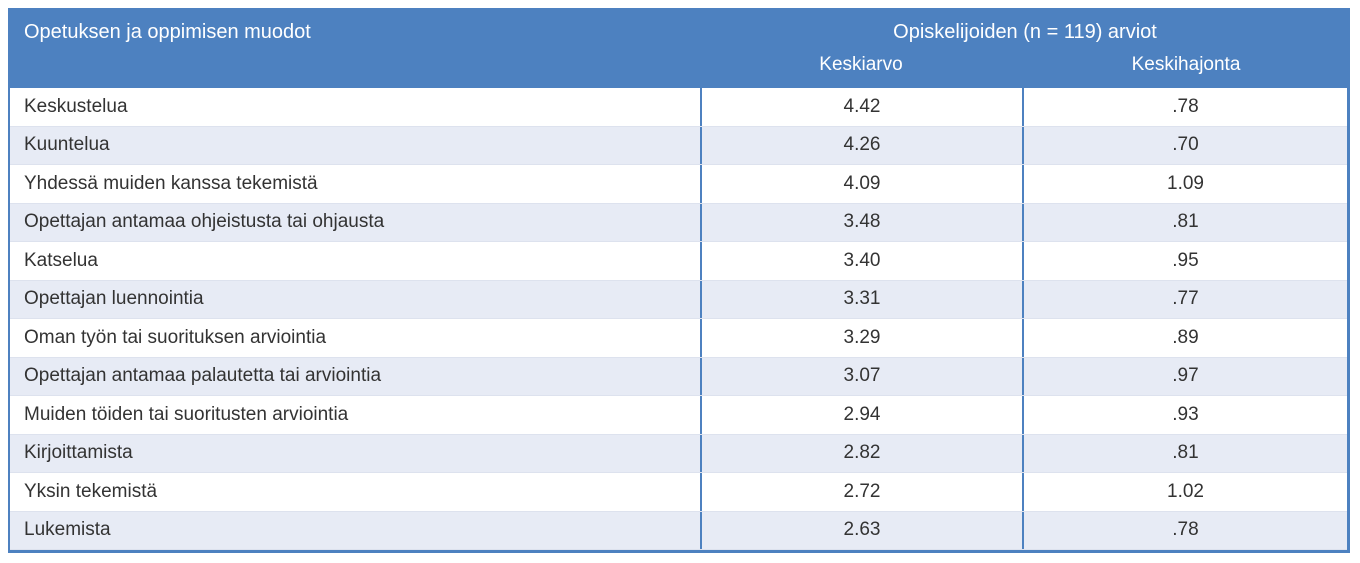 Image resolution: width=1360 pixels, height=563 pixels. Describe the element at coordinates (1186, 64) in the screenshot. I see `table-header-sd: Keskihajonta` at that location.